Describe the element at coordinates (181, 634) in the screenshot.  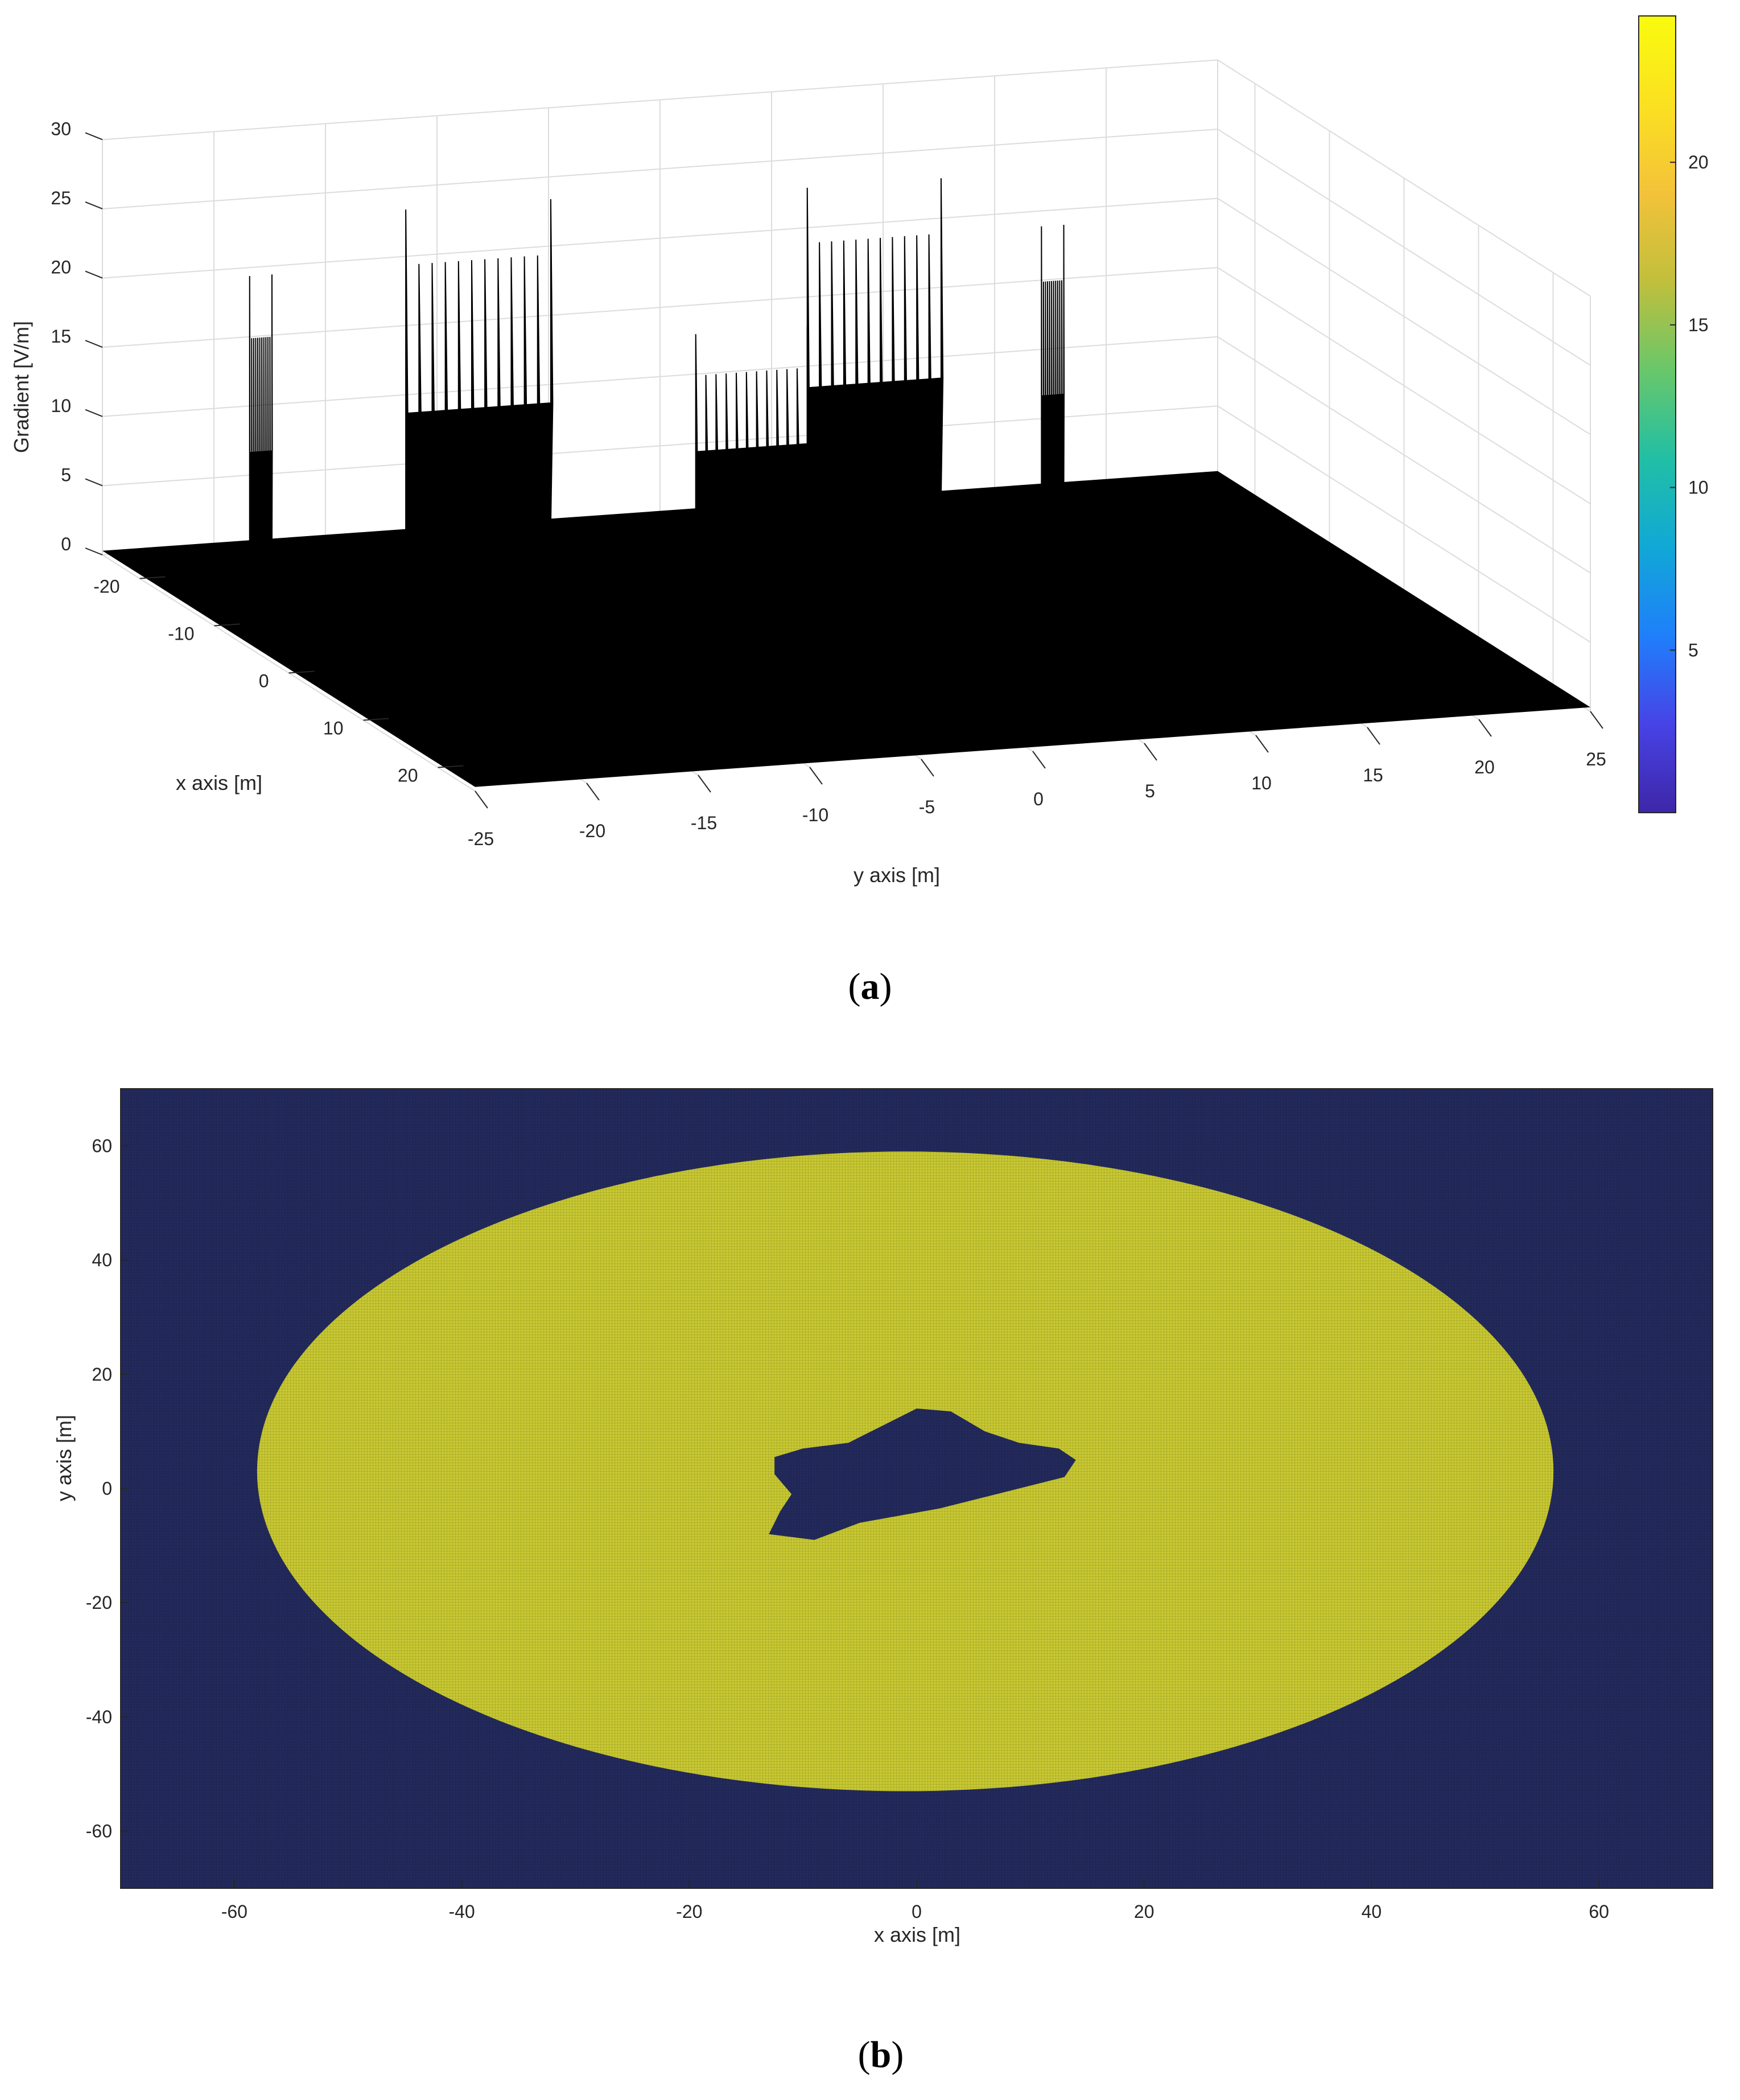
I see `x-tick-label: -10` at that location.